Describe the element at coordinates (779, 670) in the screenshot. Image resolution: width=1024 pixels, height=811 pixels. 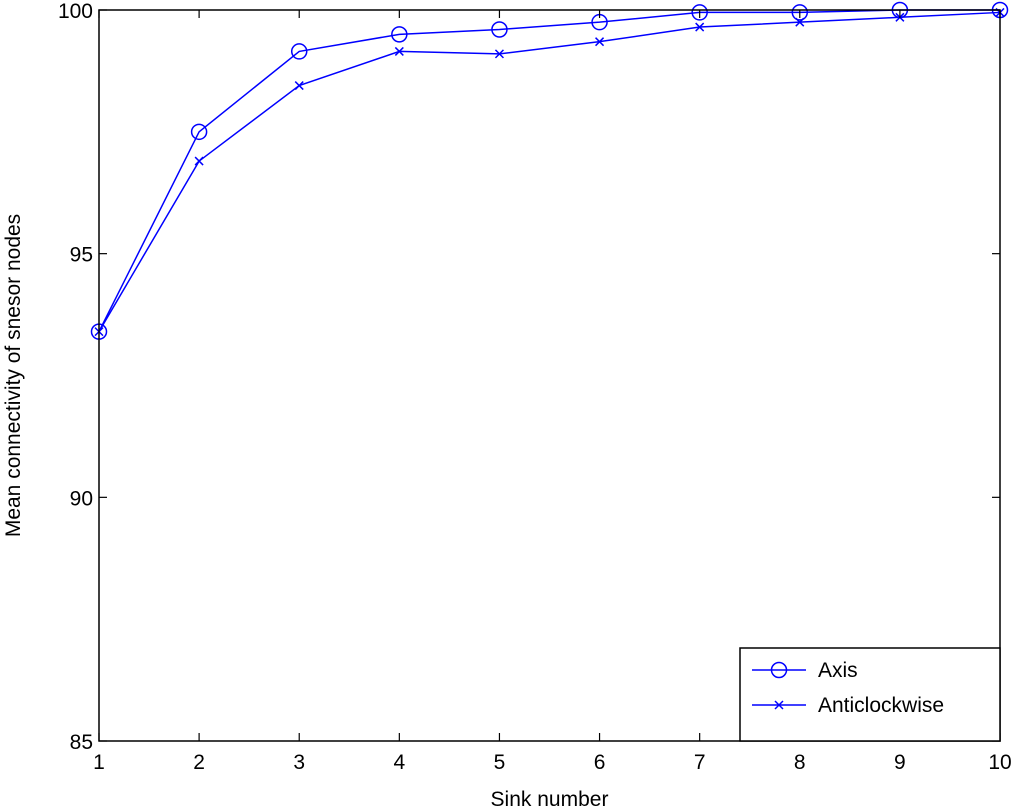
I see `legend-marker-axis` at that location.